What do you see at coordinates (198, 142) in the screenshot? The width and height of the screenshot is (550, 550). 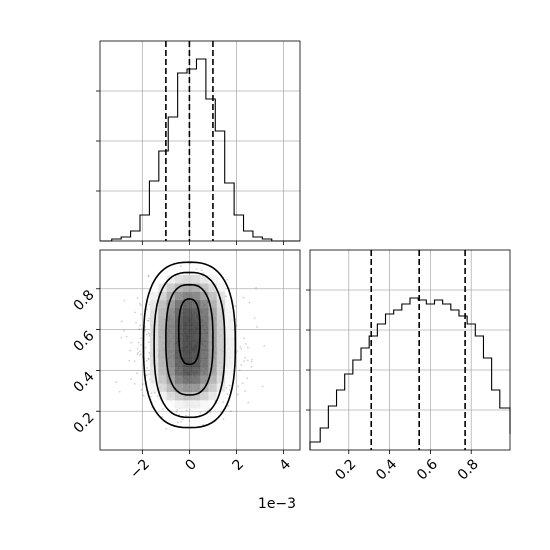 I see `x-histogram-panel` at bounding box center [198, 142].